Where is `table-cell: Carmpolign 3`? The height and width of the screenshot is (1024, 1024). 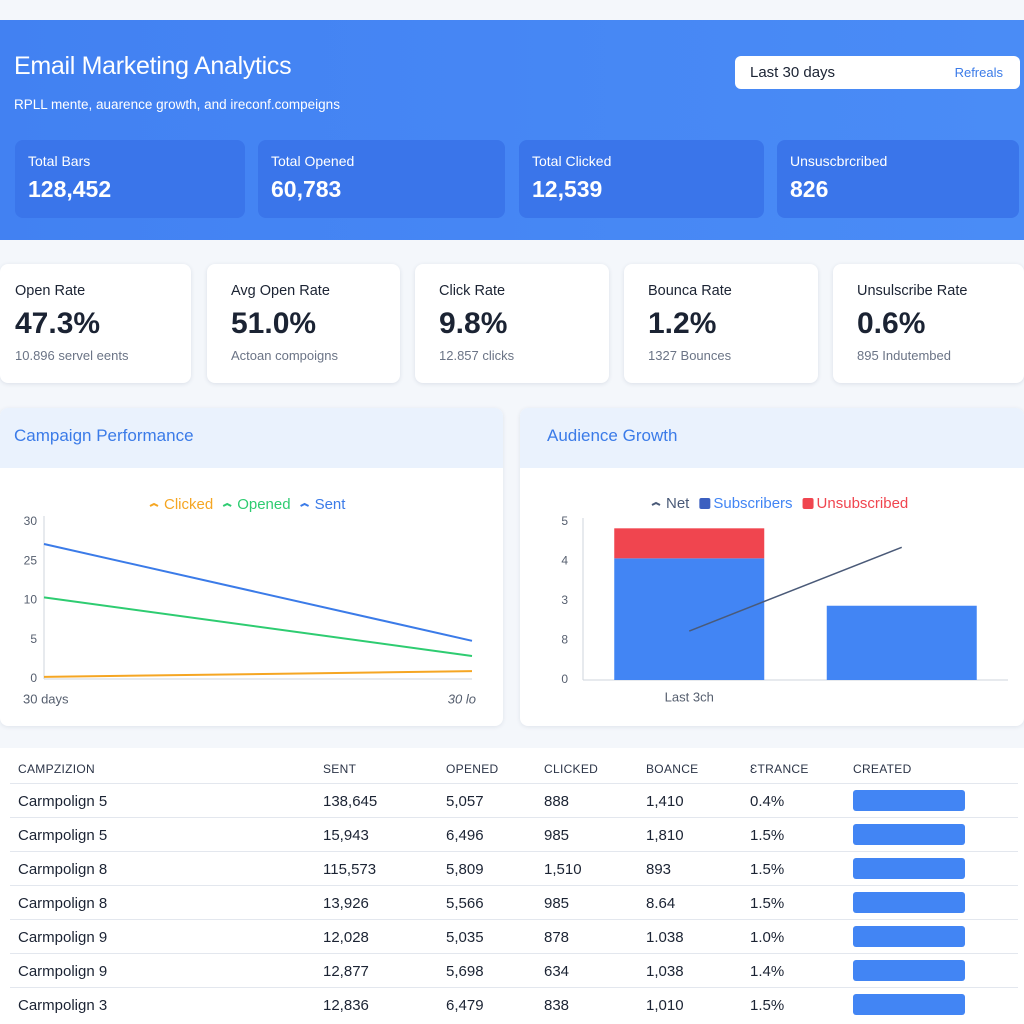 table-cell: Carmpolign 3 is located at coordinates (63, 1005).